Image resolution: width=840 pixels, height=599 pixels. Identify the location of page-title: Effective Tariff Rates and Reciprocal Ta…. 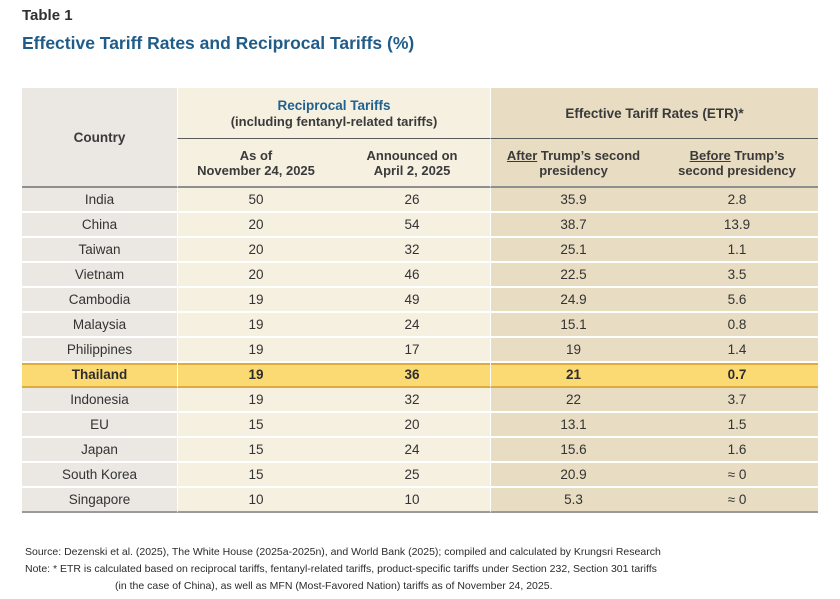
(218, 43).